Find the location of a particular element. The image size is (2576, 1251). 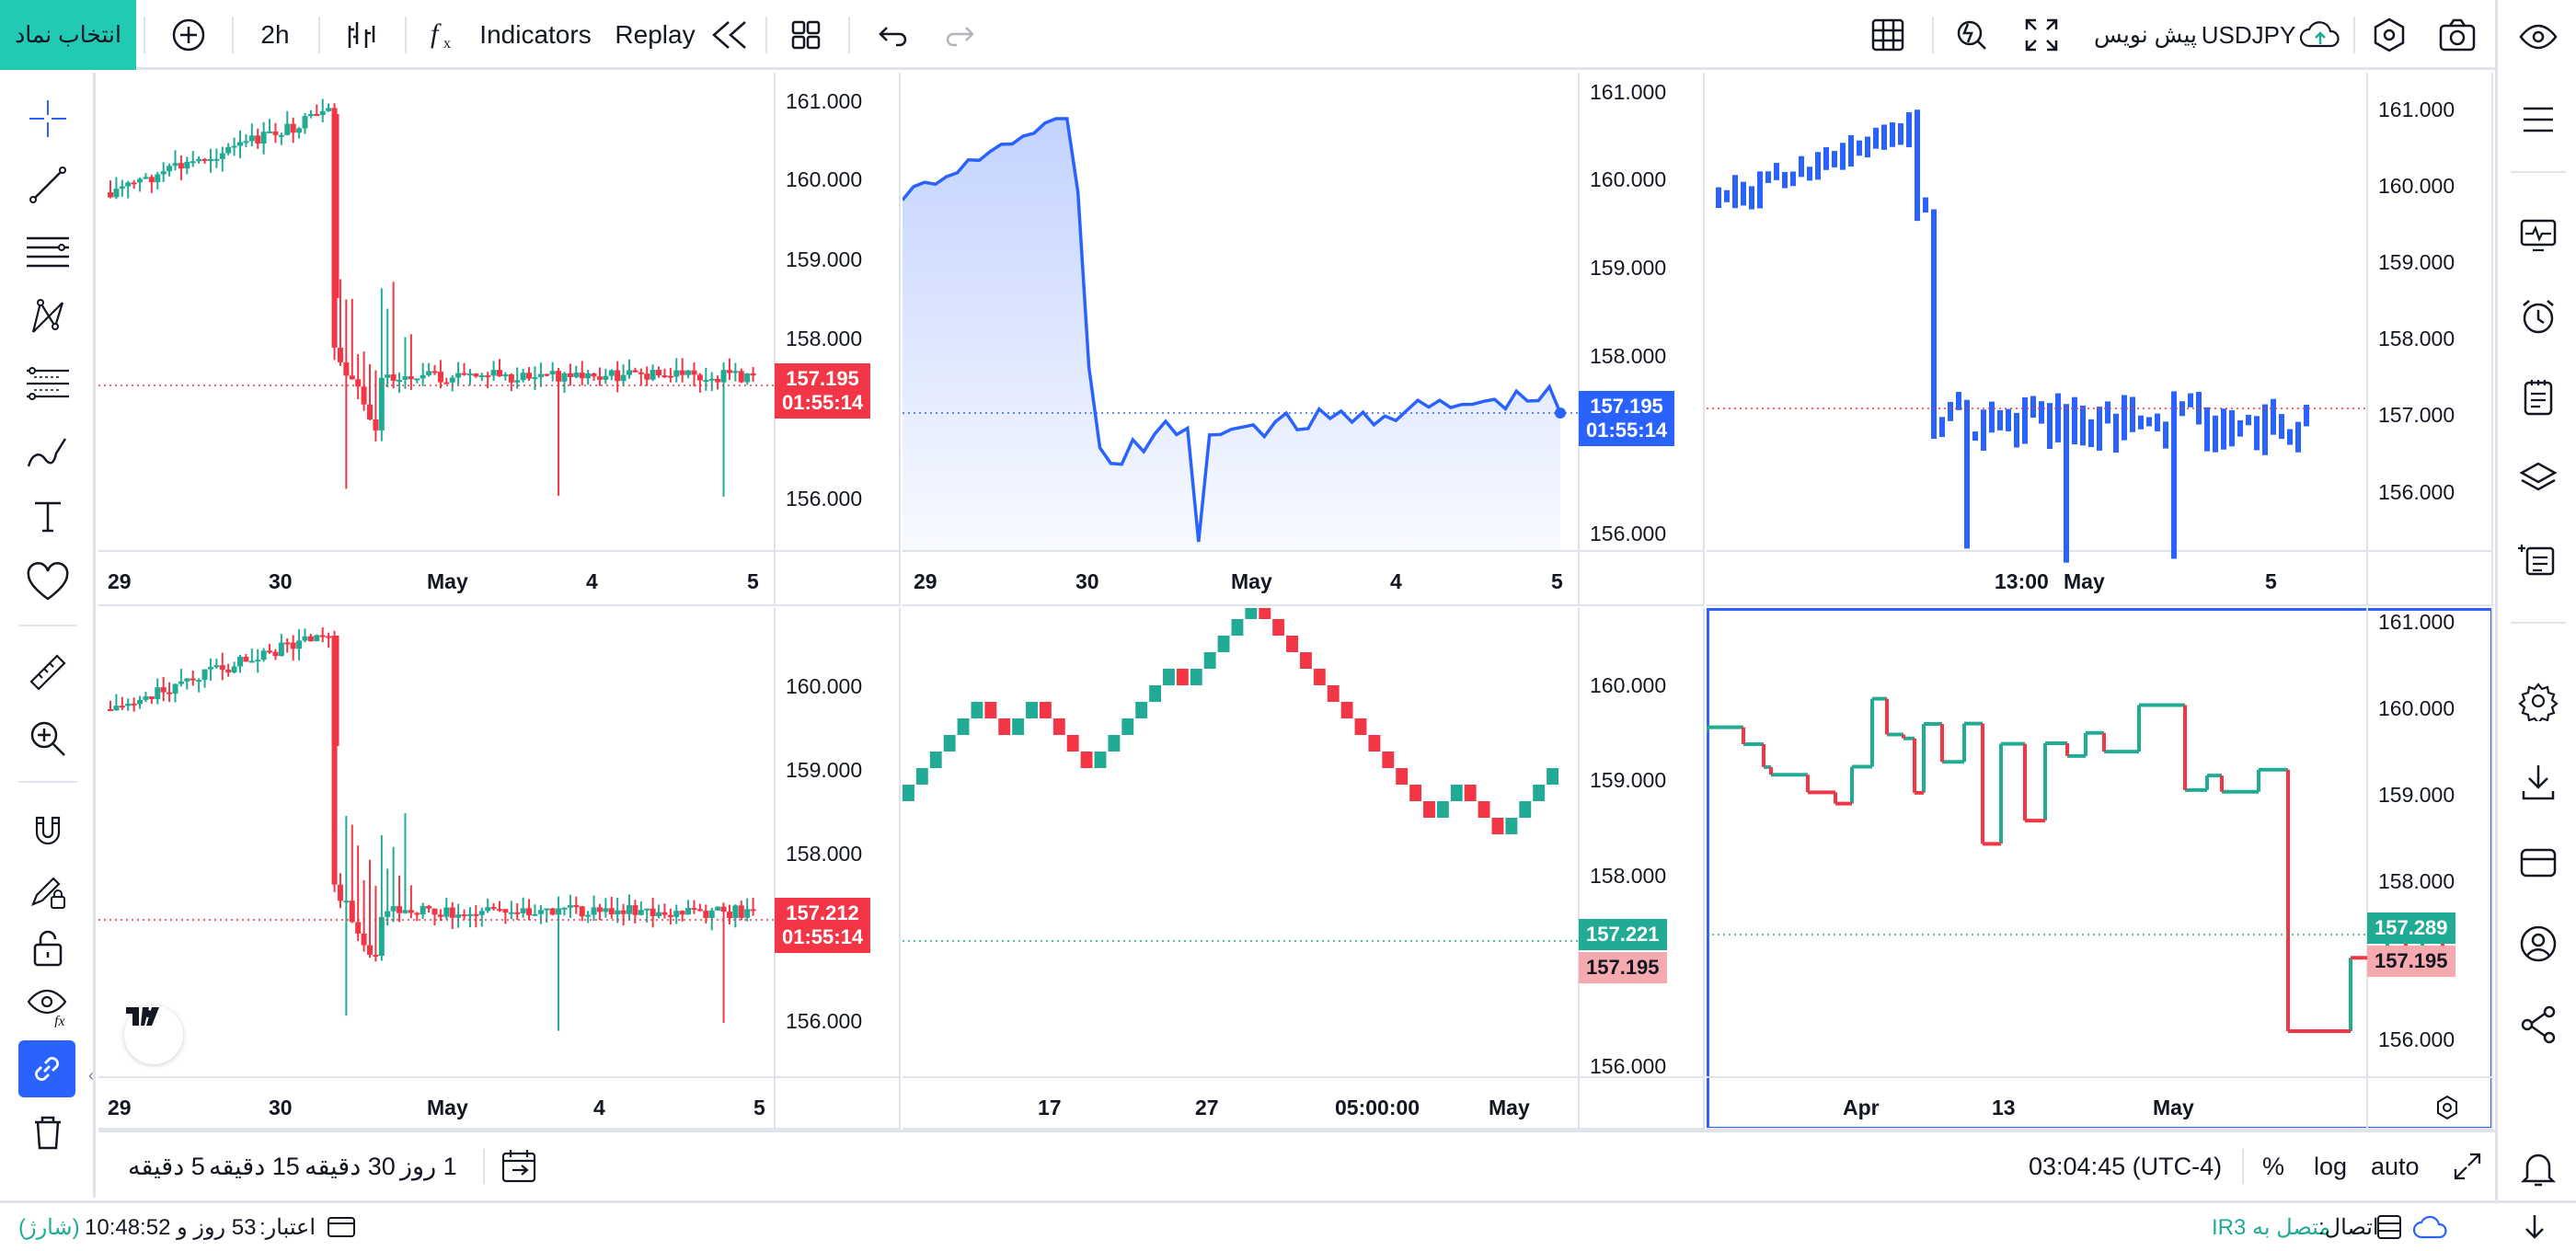

crosshair-icon is located at coordinates (47, 118).